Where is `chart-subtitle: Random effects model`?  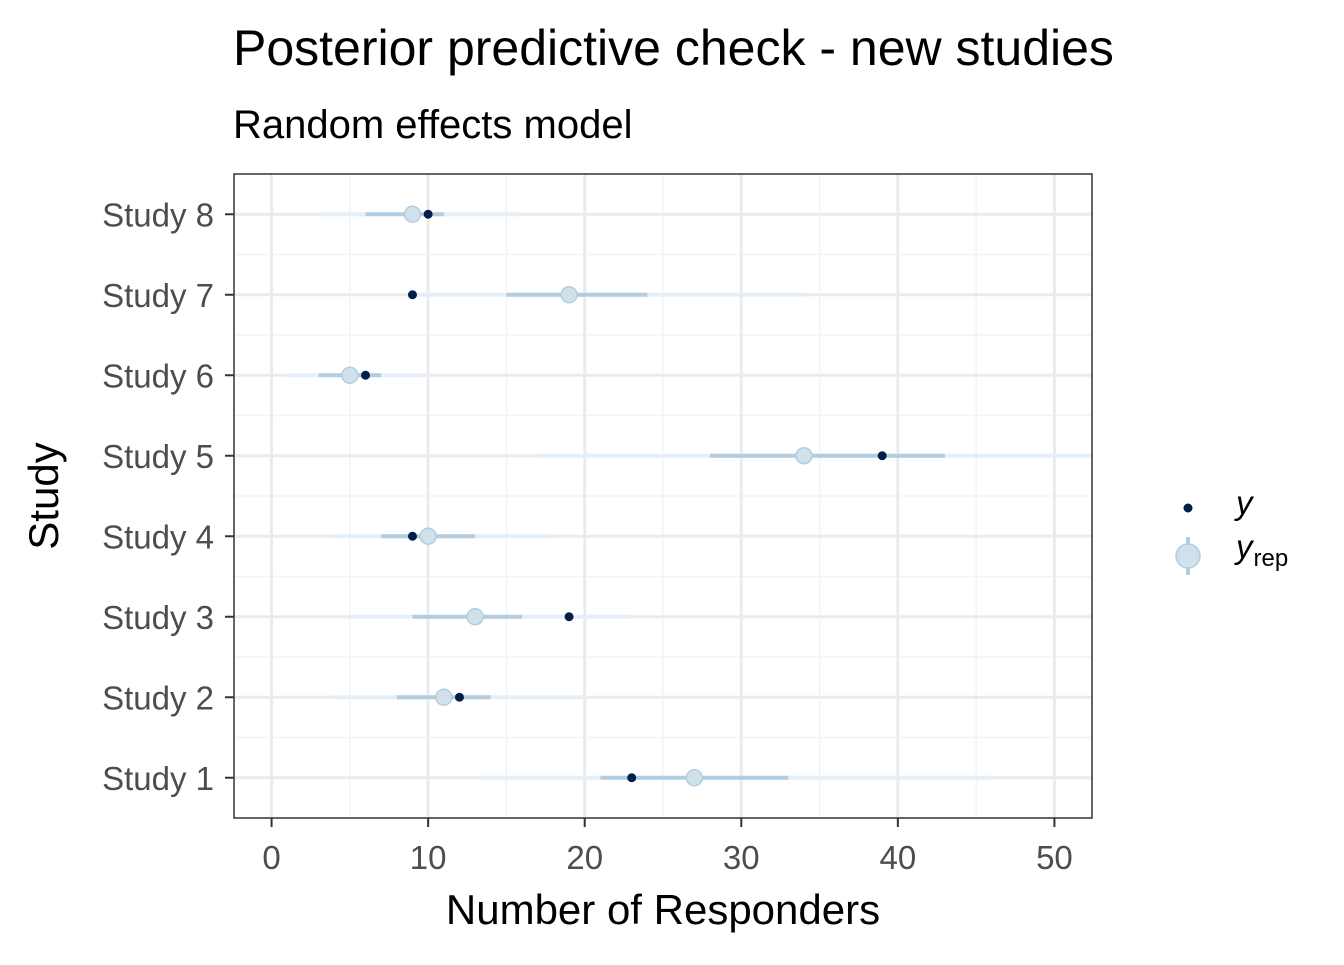
chart-subtitle: Random effects model is located at coordinates (432, 125).